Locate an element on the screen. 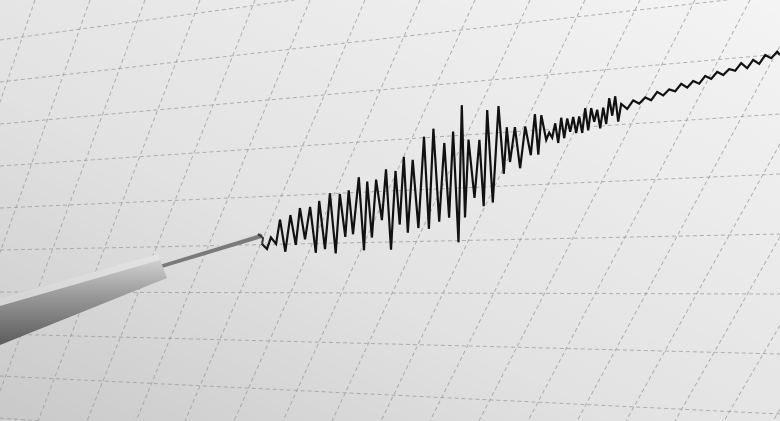 Image resolution: width=780 pixels, height=421 pixels. pen-body-edge is located at coordinates (80, 280).